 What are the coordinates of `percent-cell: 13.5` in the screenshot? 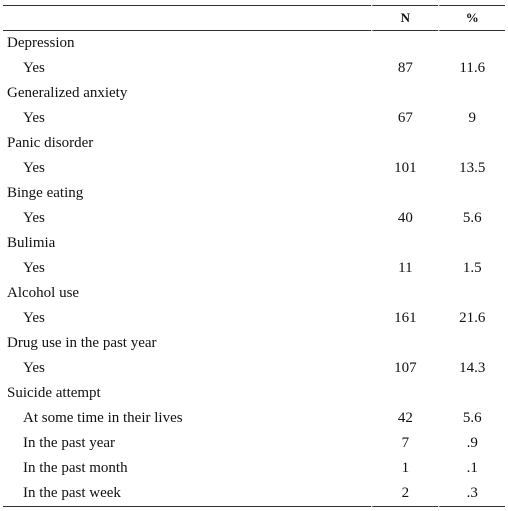 It's located at (471, 168).